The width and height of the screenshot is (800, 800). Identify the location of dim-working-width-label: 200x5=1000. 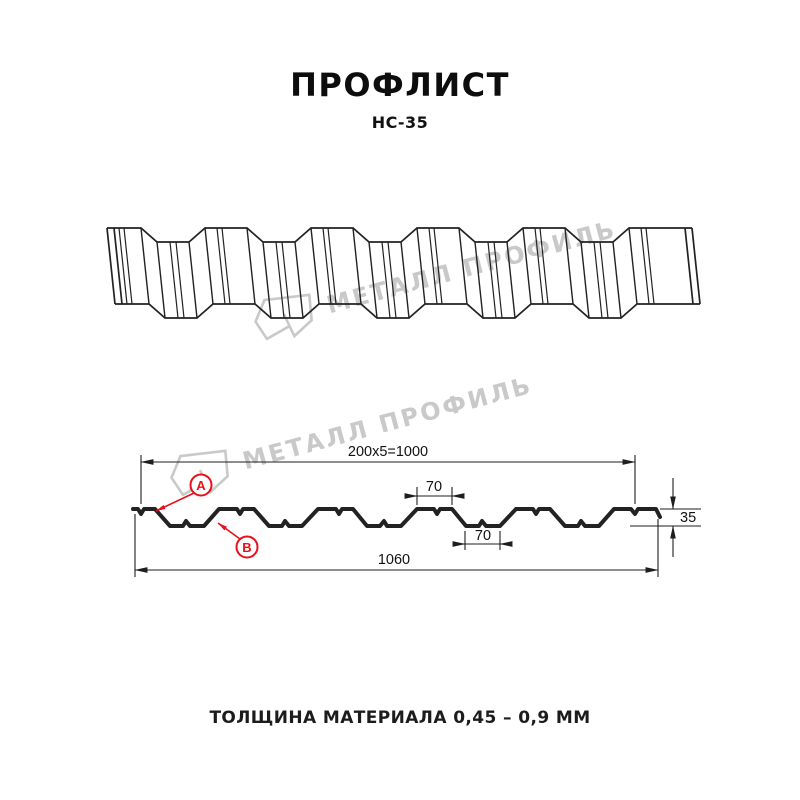
(388, 452).